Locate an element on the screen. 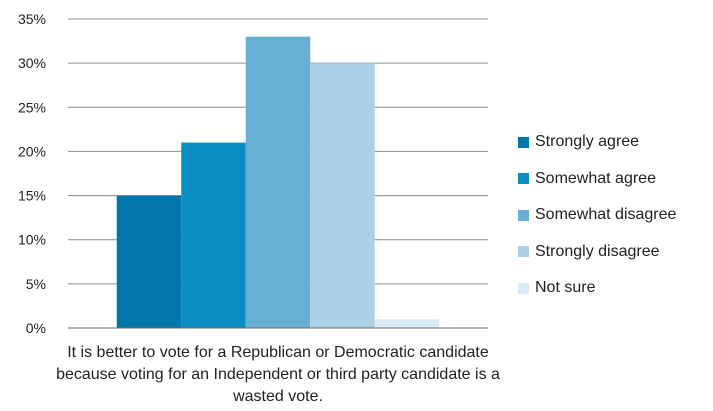 This screenshot has width=713, height=411. y-tick-label: 30% is located at coordinates (32, 63).